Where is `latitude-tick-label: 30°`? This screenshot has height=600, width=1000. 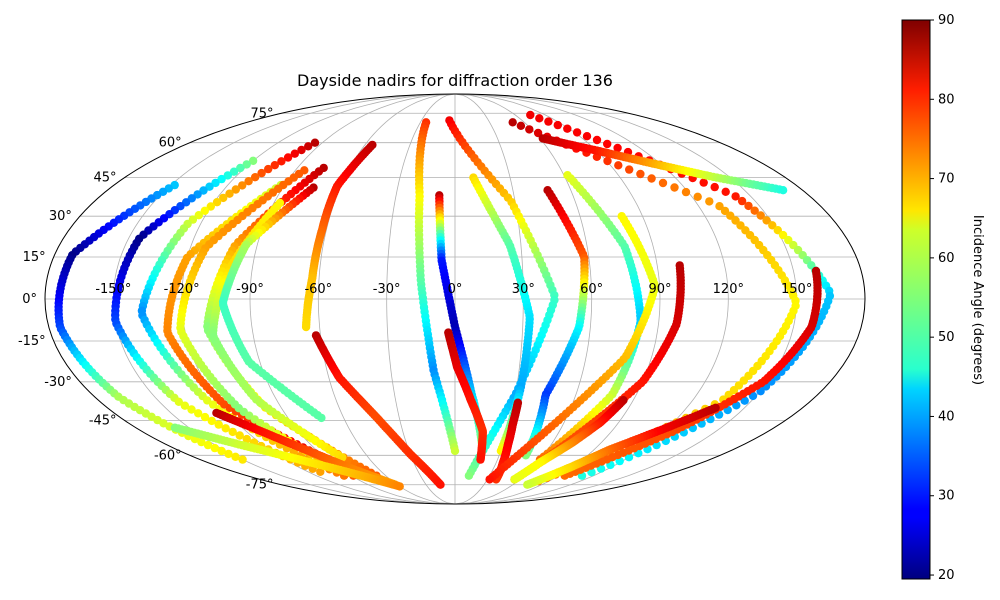
latitude-tick-label: 30° is located at coordinates (60, 216).